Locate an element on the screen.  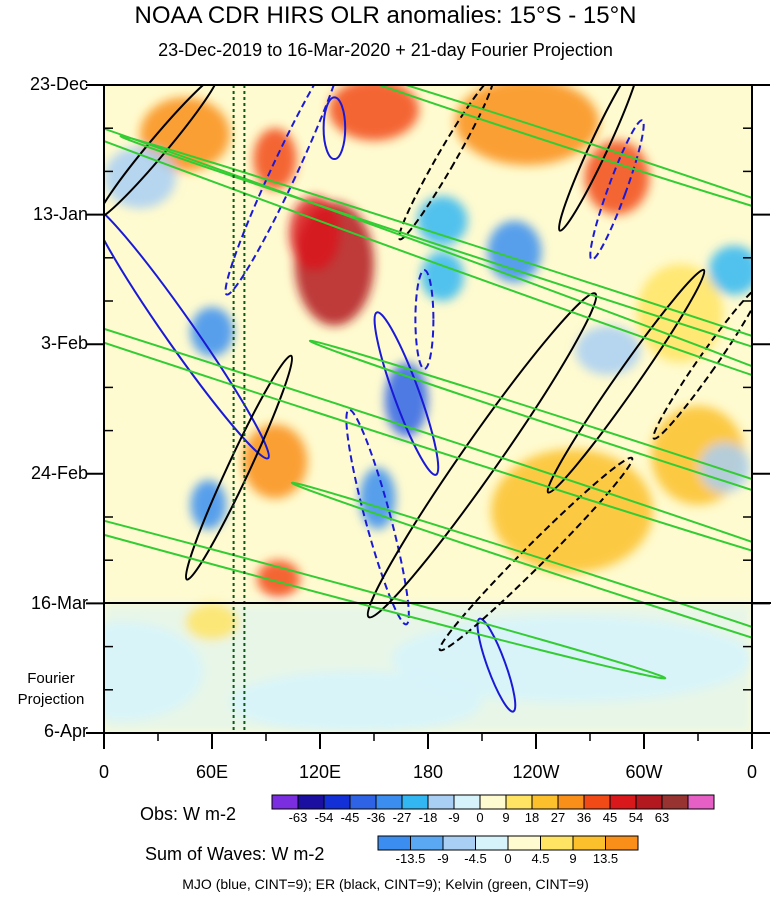
colorbar-tick-label: -13.5 is located at coordinates (410, 858).